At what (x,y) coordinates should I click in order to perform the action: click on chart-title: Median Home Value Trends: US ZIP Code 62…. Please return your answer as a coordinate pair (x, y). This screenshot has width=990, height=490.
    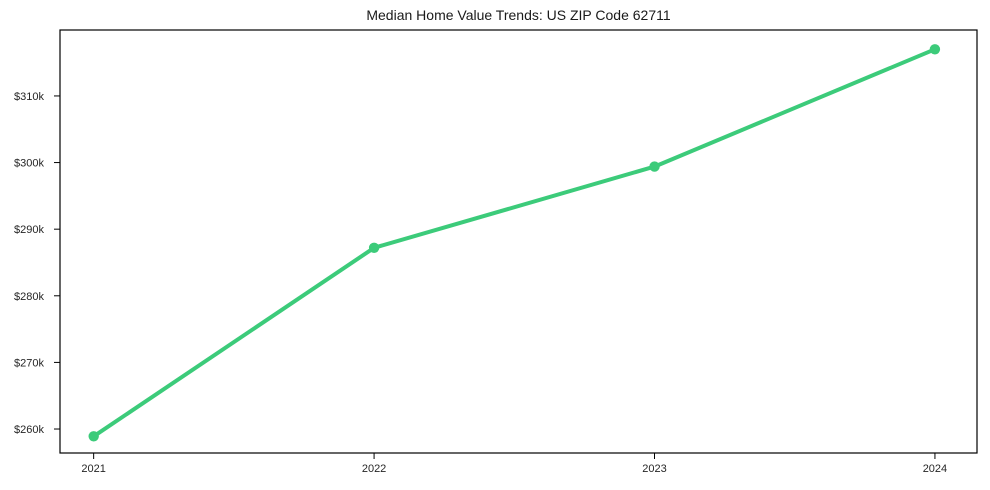
    Looking at the image, I should click on (518, 15).